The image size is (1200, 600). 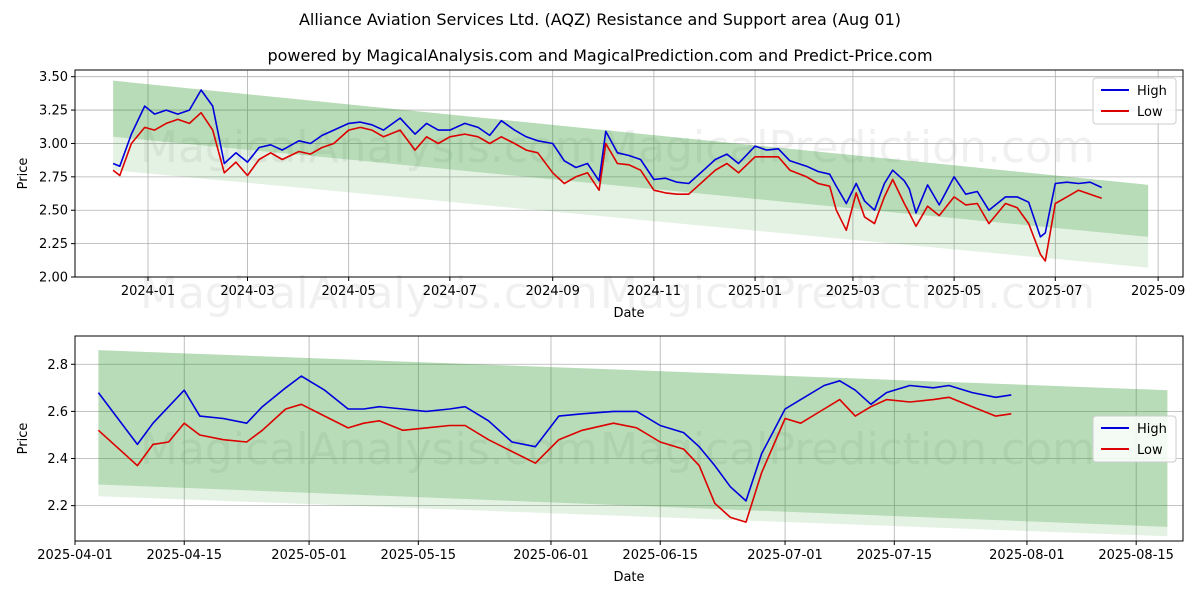 I want to click on y-tick-label: 2.25, so click(x=53, y=244).